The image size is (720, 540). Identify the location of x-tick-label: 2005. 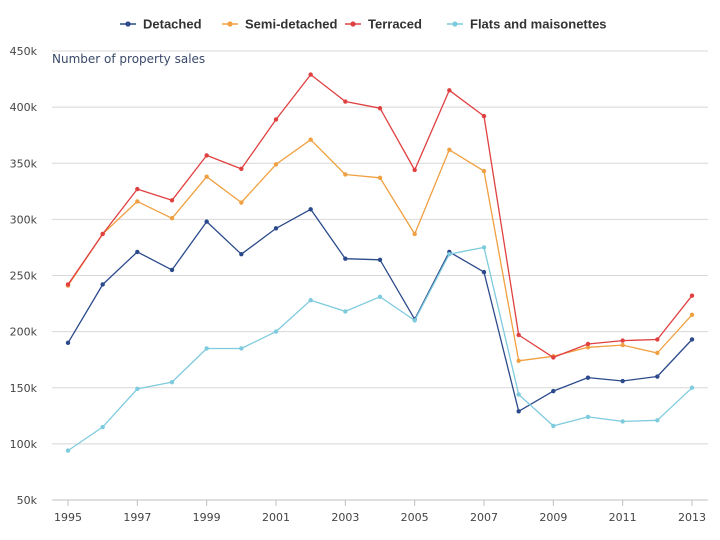
(415, 517).